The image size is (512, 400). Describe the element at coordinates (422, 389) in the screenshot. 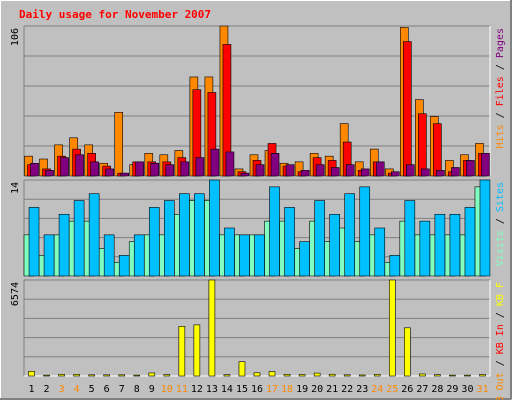

I see `x-tick-label-day-27: 27` at that location.